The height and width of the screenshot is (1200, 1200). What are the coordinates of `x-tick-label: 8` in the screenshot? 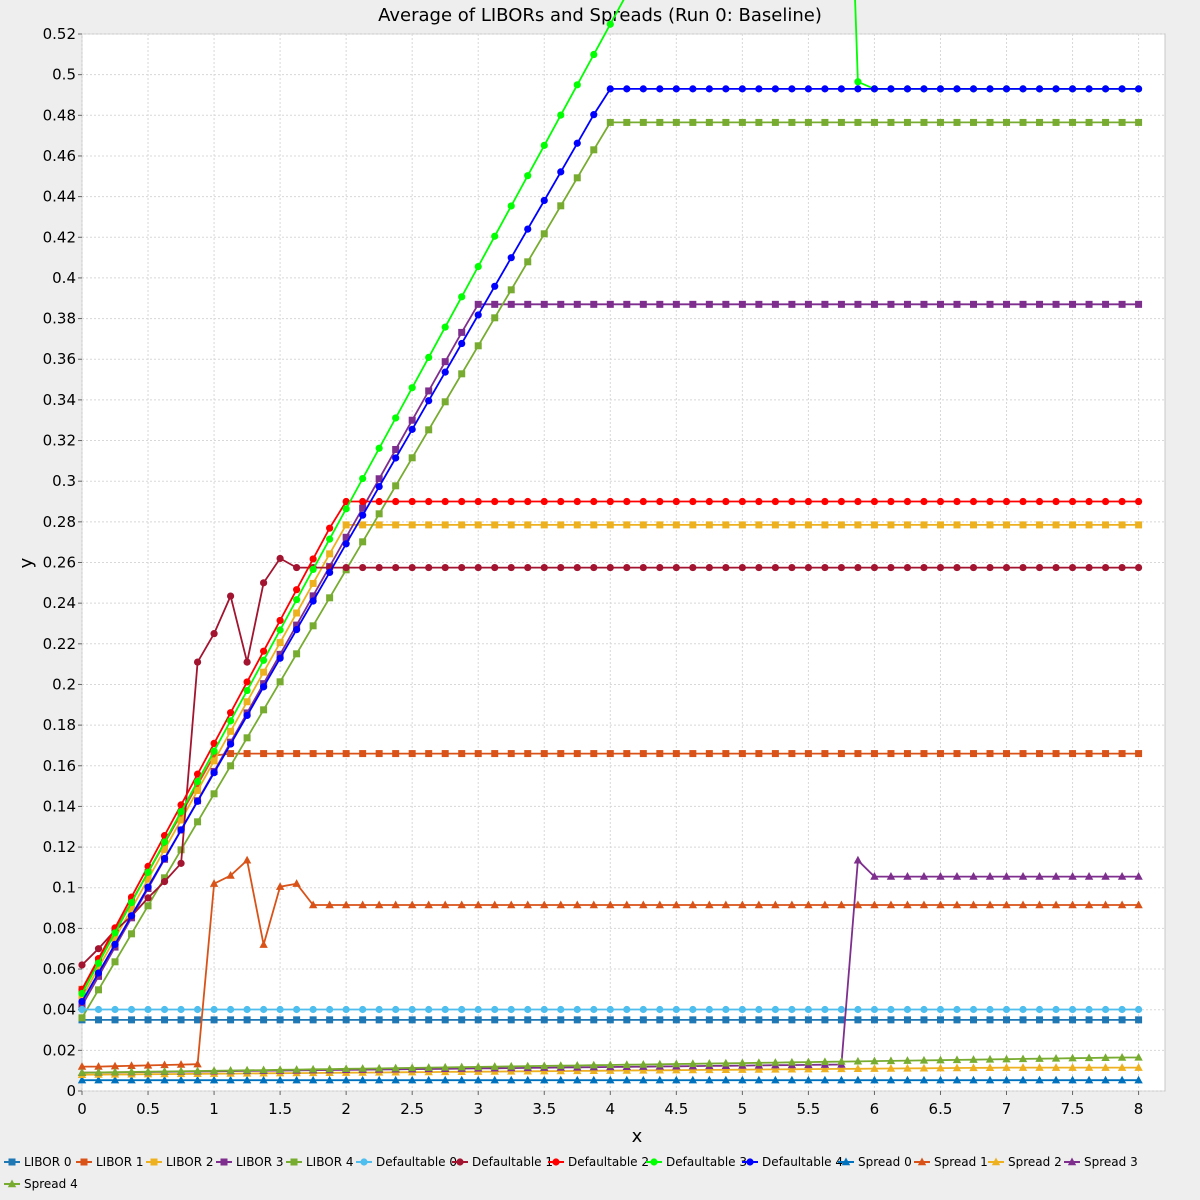 It's located at (1139, 1109).